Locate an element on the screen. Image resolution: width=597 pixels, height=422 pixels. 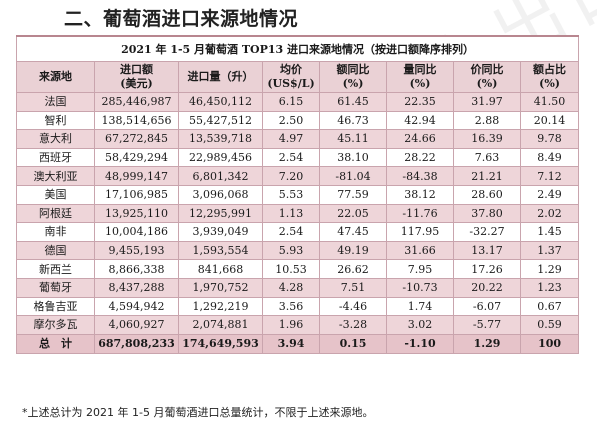
value-cell: 3,939,049 is located at coordinates (220, 232).